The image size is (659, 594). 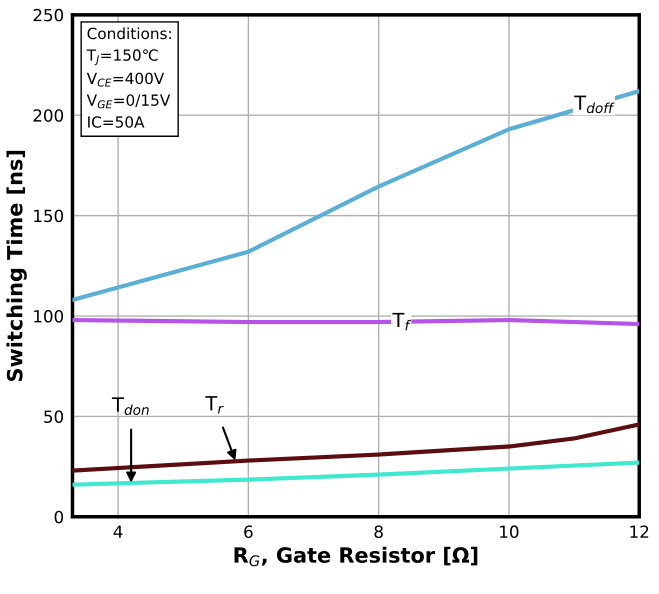 What do you see at coordinates (402, 321) in the screenshot?
I see `series-label: T$_{f}$` at bounding box center [402, 321].